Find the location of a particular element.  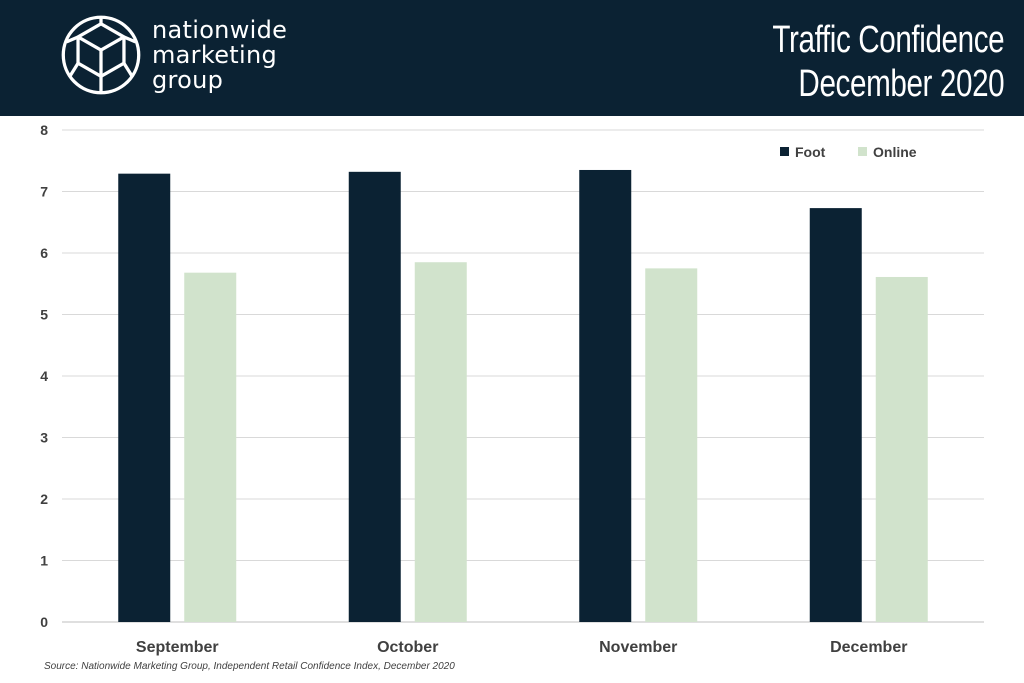

brand-name: nationwide marketing group is located at coordinates (219, 55).